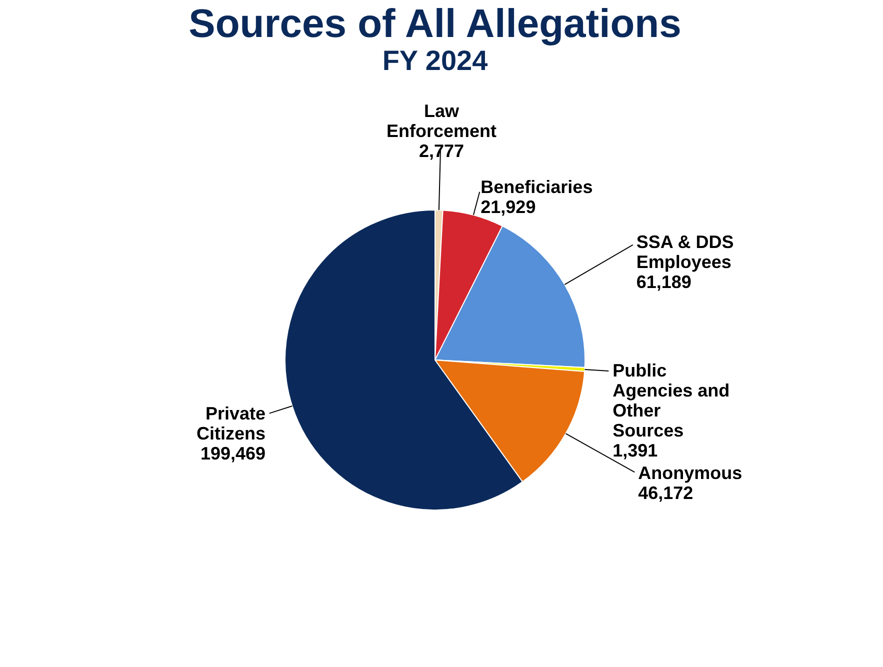 Image resolution: width=883 pixels, height=667 pixels. Describe the element at coordinates (671, 400) in the screenshot. I see `slice-label: Public Agencies and Other Sources` at that location.